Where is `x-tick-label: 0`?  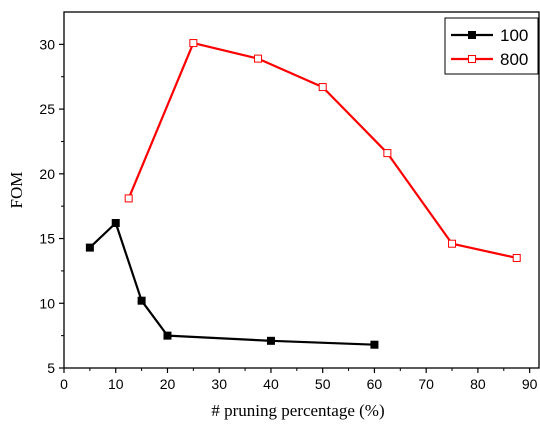 x-tick-label: 0 is located at coordinates (64, 384).